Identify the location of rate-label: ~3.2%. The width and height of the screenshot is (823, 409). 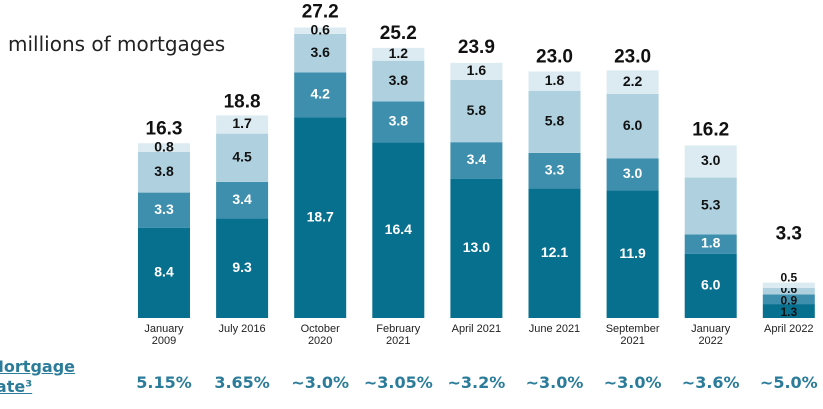
(476, 382).